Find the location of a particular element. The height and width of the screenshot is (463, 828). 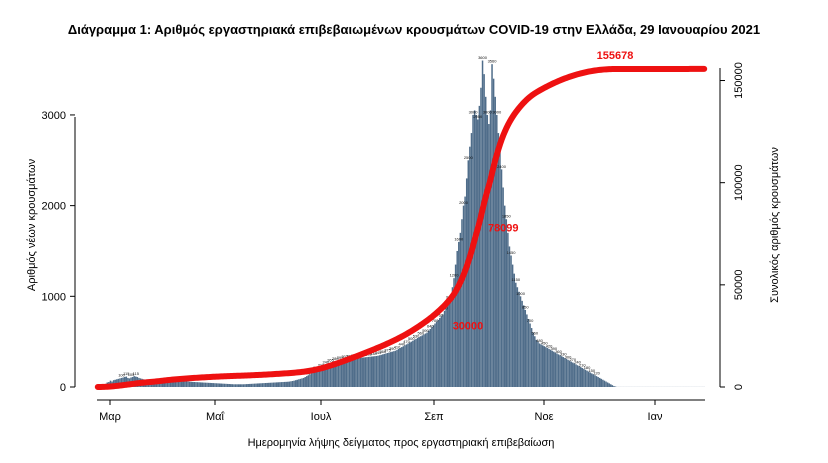

bar-value-label-306: 210 is located at coordinates (582, 364).